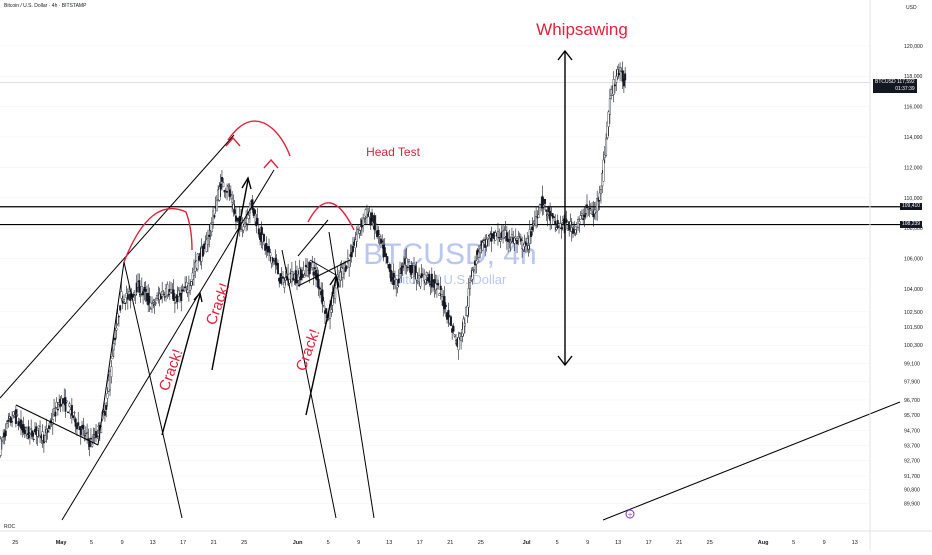 The image size is (932, 555). Describe the element at coordinates (630, 514) in the screenshot. I see `event-icon: +` at that location.